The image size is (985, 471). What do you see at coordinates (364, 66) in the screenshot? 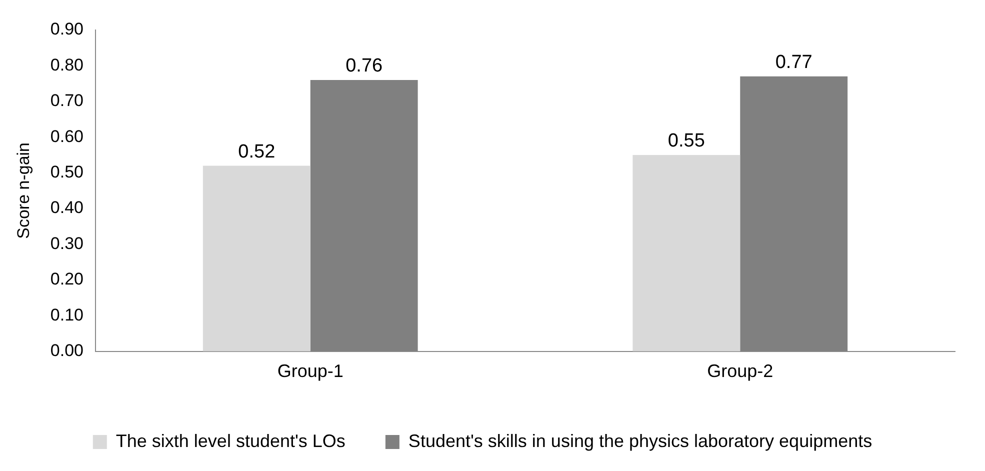
I see `data-label: 0.76` at bounding box center [364, 66].